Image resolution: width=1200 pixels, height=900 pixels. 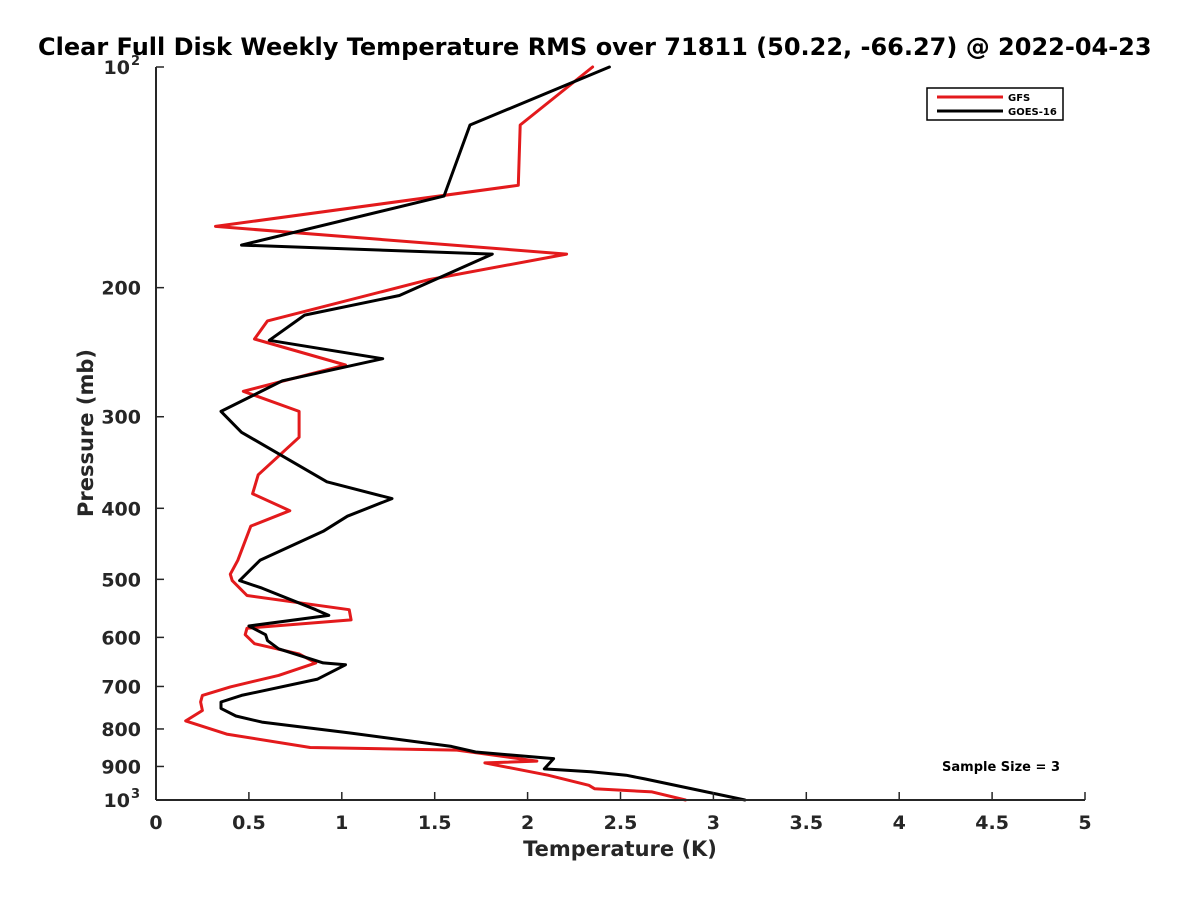 I want to click on x-tick-label: 2.5, so click(x=621, y=823).